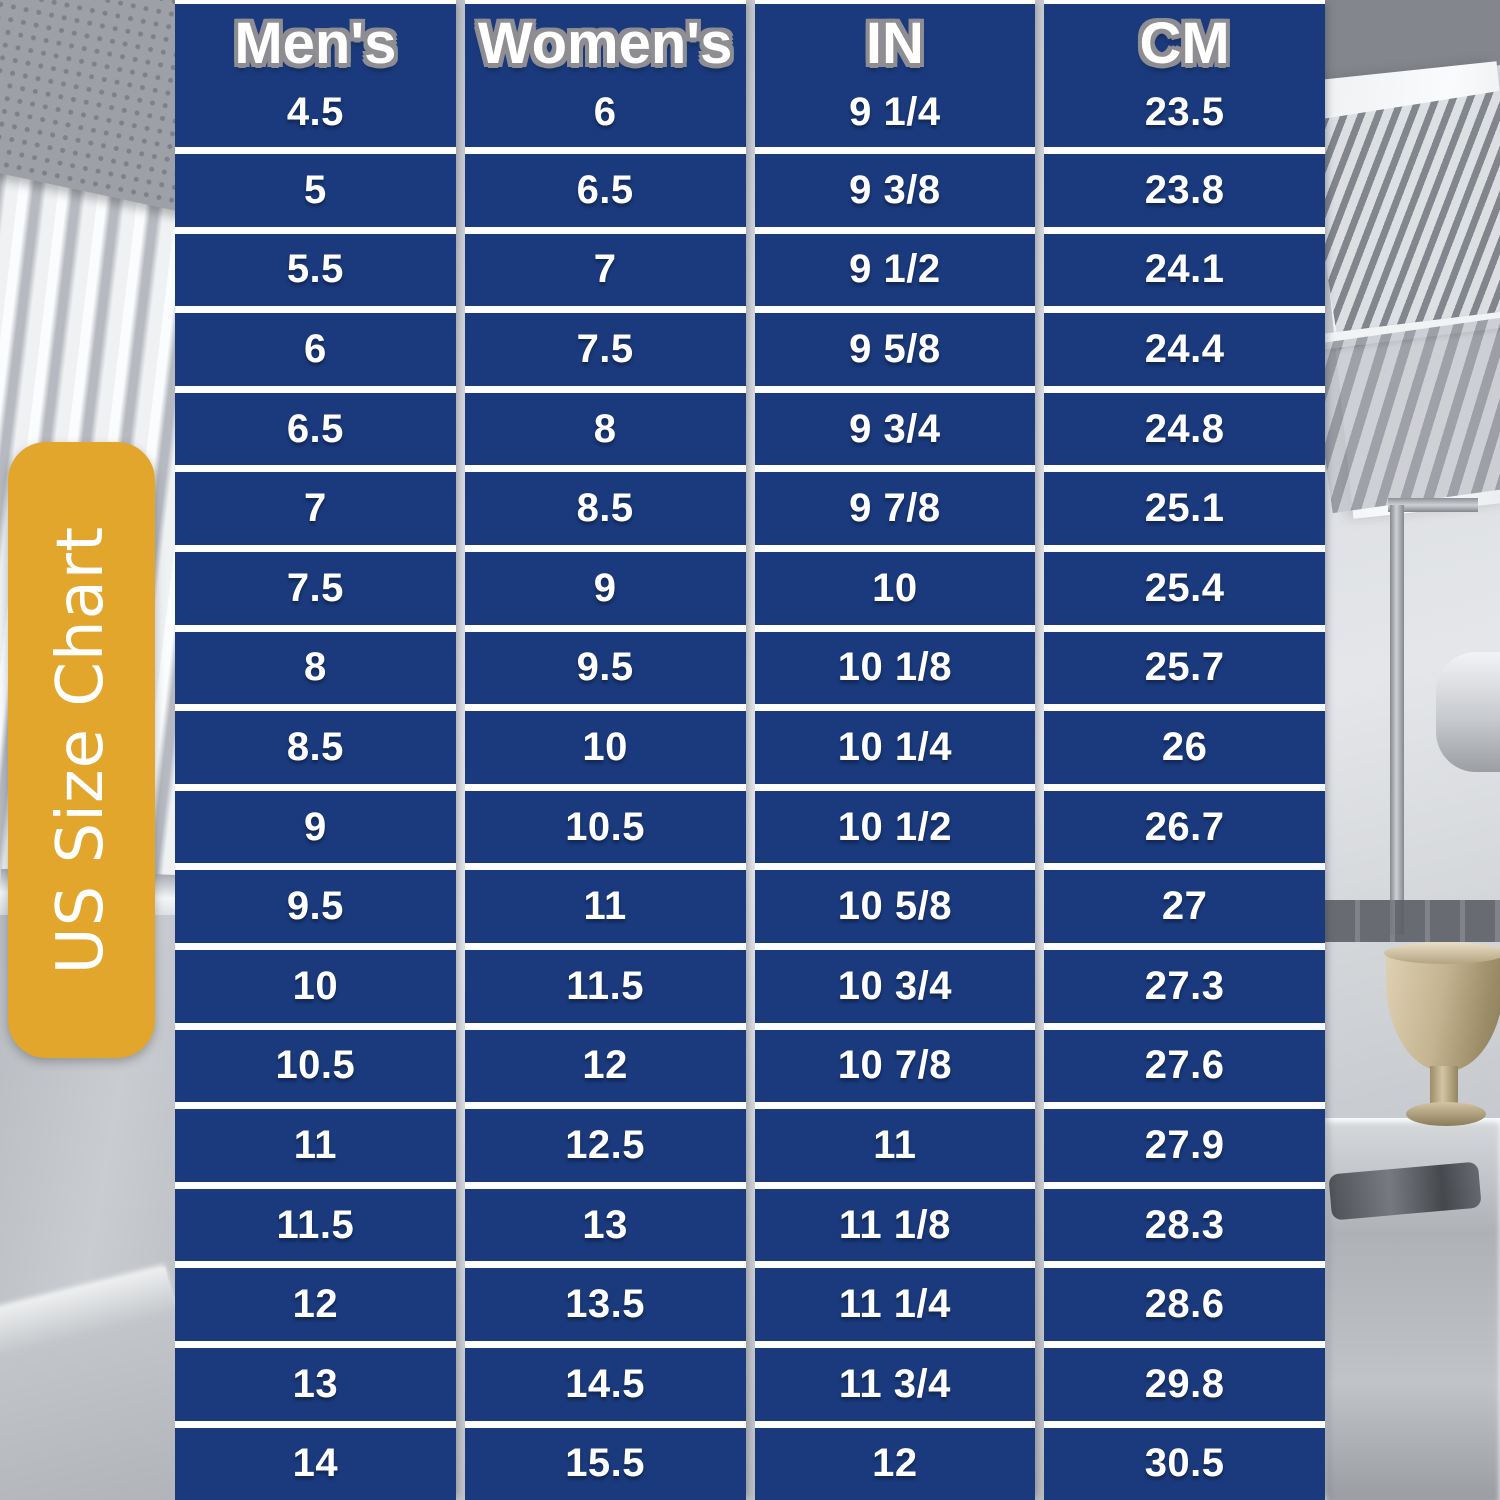 The width and height of the screenshot is (1500, 1500). I want to click on table-cell: Women's 6, so click(605, 75).